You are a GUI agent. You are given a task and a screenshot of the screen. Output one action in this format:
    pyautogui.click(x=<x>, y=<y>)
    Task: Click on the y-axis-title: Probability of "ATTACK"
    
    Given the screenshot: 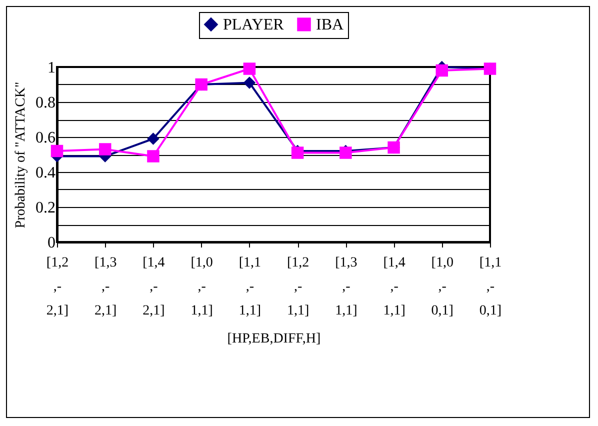 What is the action you would take?
    pyautogui.click(x=21, y=155)
    